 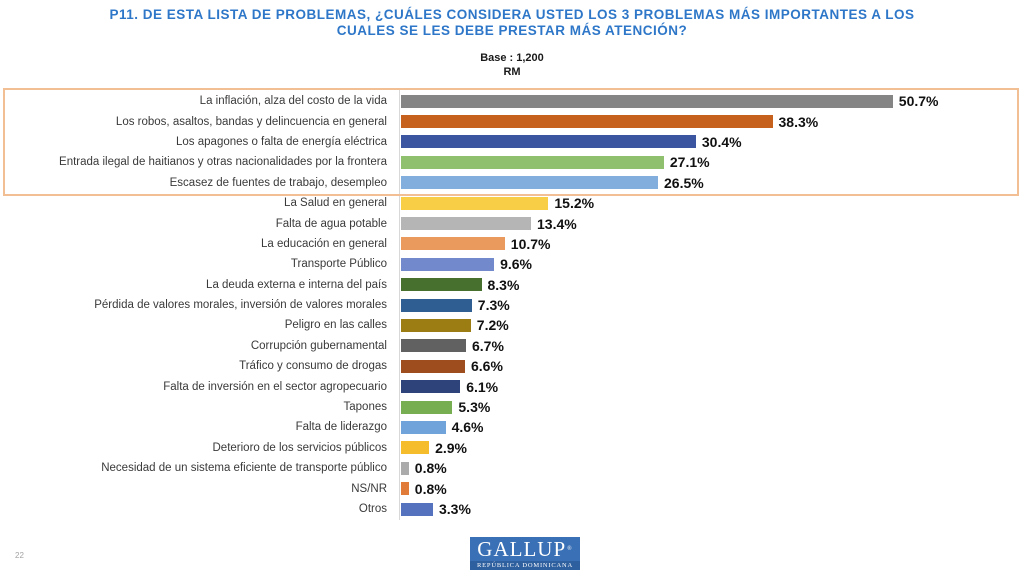 What do you see at coordinates (684, 182) in the screenshot?
I see `value-label: 26.5%` at bounding box center [684, 182].